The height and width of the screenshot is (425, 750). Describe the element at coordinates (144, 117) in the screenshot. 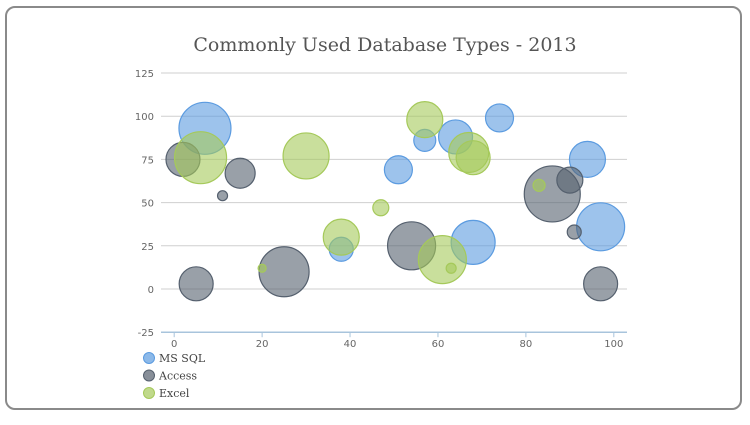

I see `y-tick-label: 100` at that location.